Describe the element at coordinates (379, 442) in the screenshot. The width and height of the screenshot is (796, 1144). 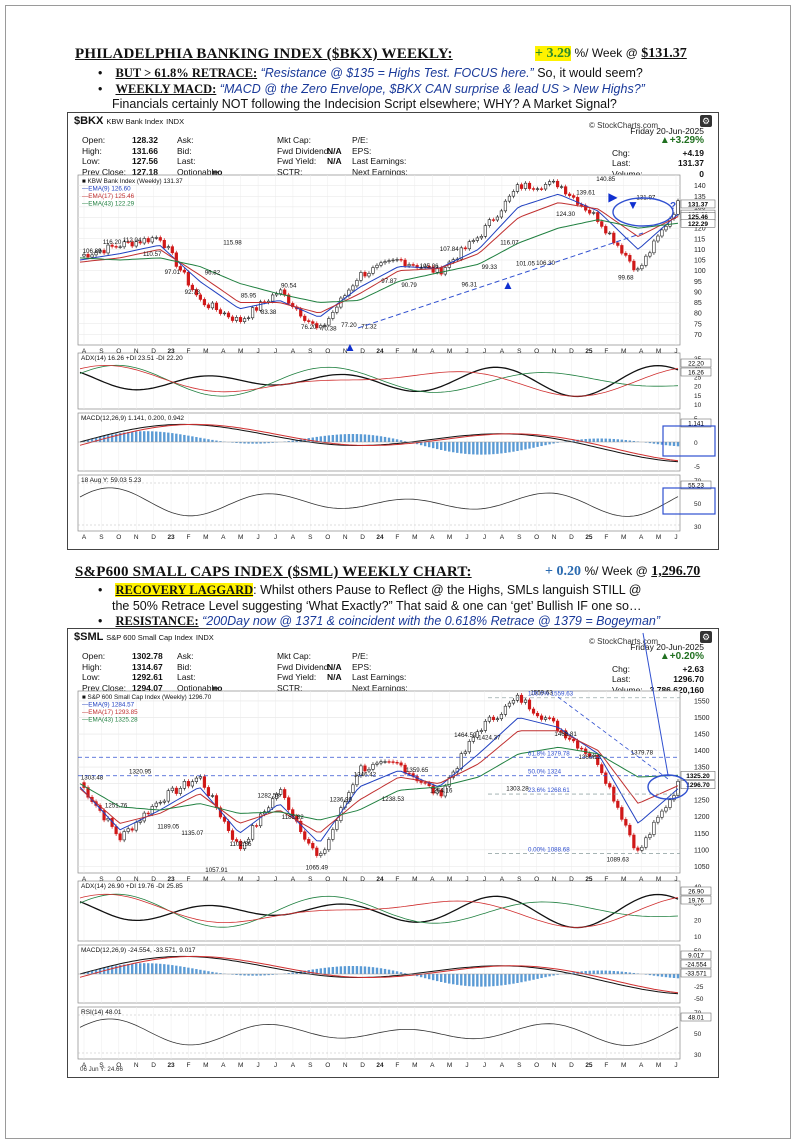
I see `macd-signal-line` at that location.